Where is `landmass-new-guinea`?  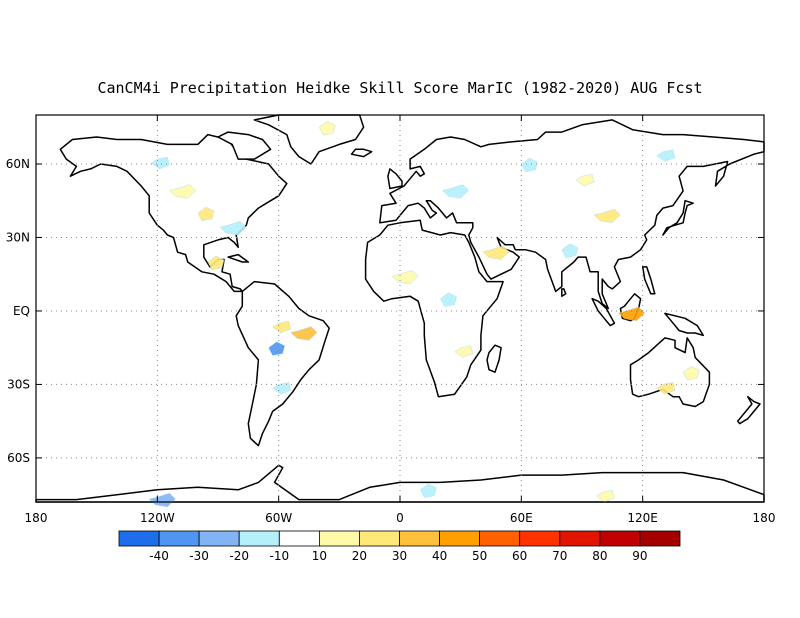
landmass-new-guinea is located at coordinates (684, 324).